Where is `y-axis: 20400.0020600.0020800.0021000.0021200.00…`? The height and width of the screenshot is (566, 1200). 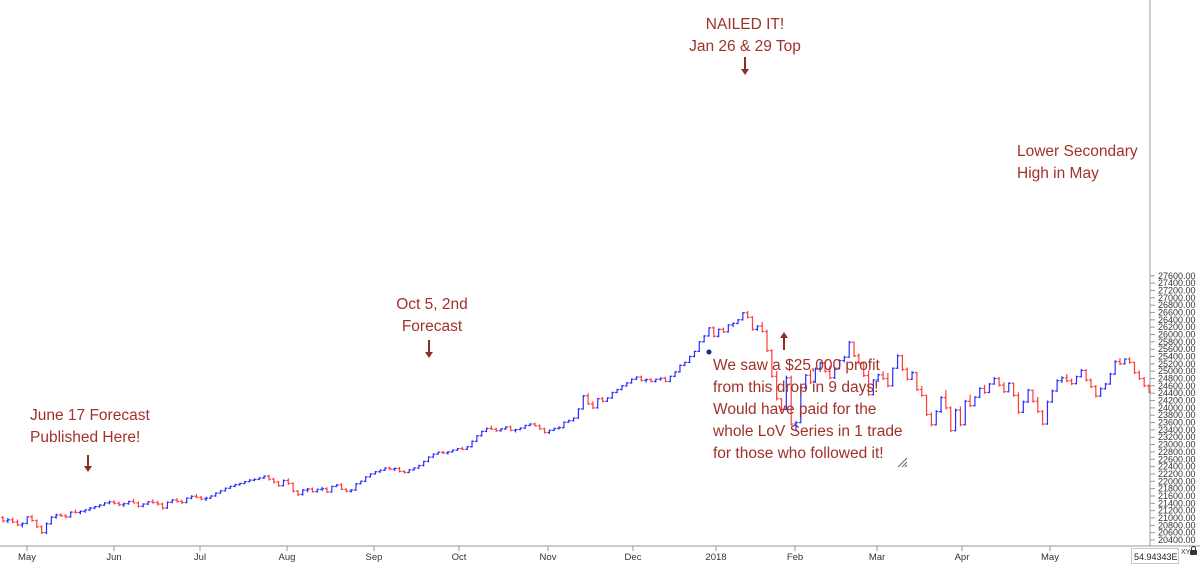
y-axis: 20400.0020600.0020800.0021000.0021200.00… is located at coordinates (1173, 408).